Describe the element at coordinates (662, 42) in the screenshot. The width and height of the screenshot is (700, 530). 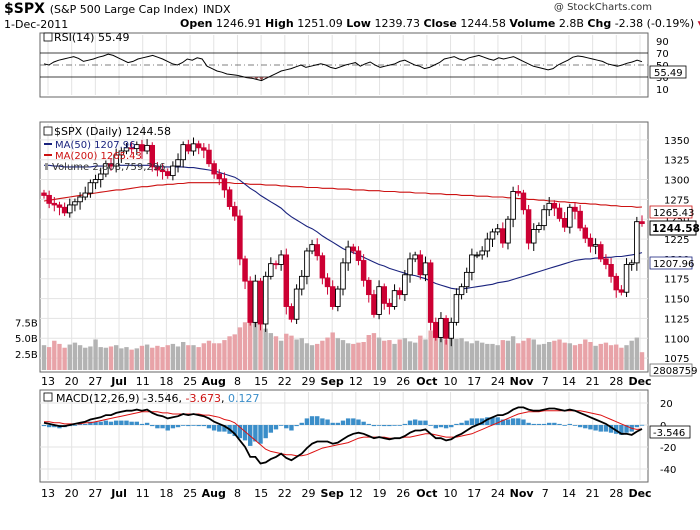
I see `rsi-axis-tick: 90` at that location.